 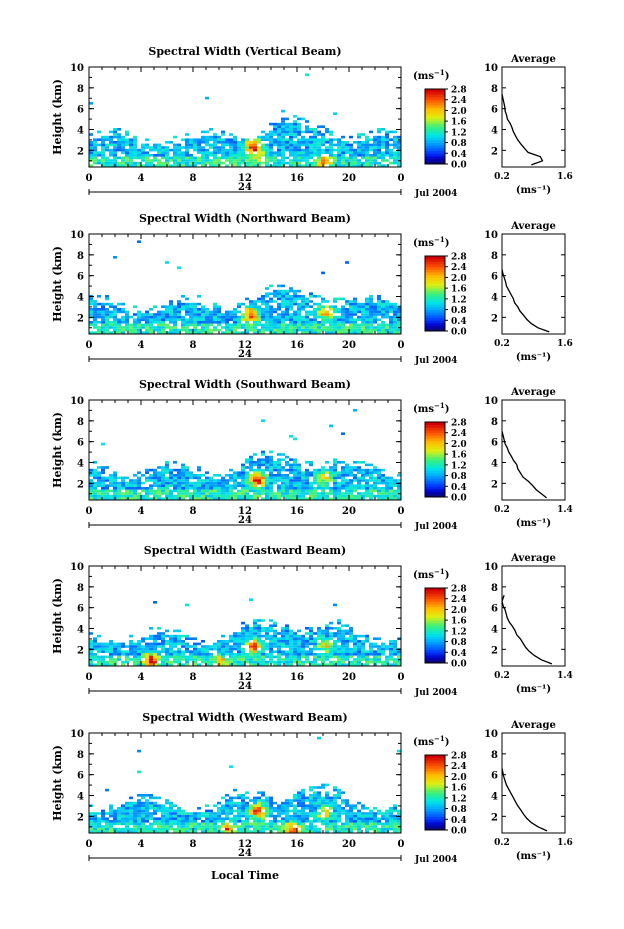 I want to click on average-y-tick-label: 10, so click(x=491, y=68).